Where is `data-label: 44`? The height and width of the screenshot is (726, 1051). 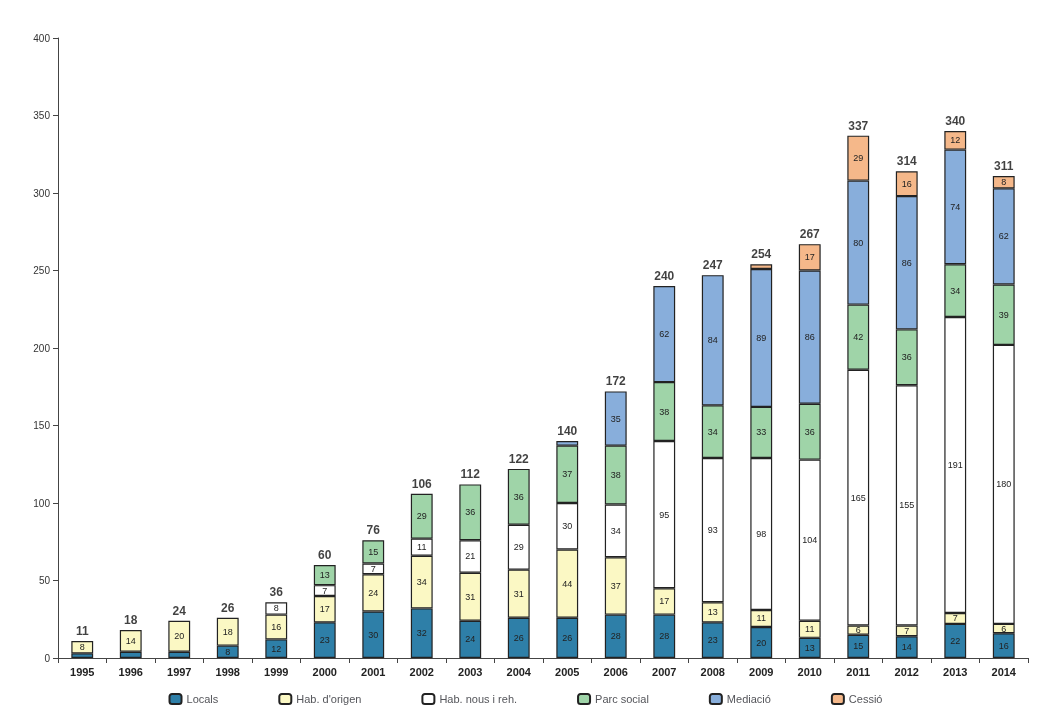
data-label: 44 is located at coordinates (567, 583).